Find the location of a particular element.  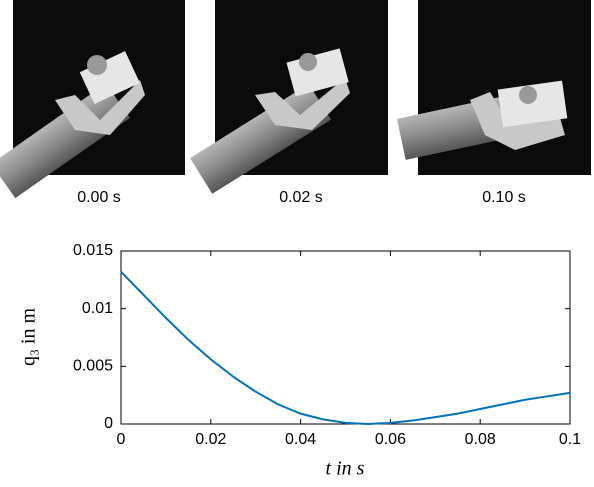

caption: 0.10 s is located at coordinates (504, 197).